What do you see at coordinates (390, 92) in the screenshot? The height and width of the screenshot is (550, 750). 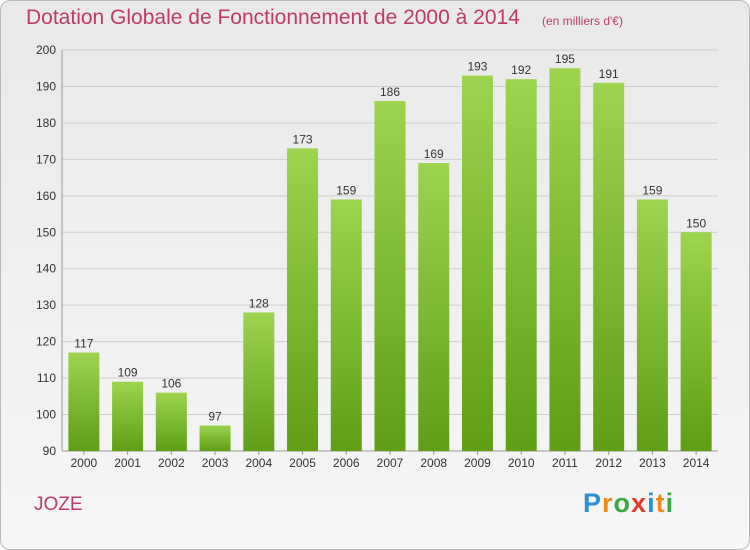 I see `data-label: 186` at bounding box center [390, 92].